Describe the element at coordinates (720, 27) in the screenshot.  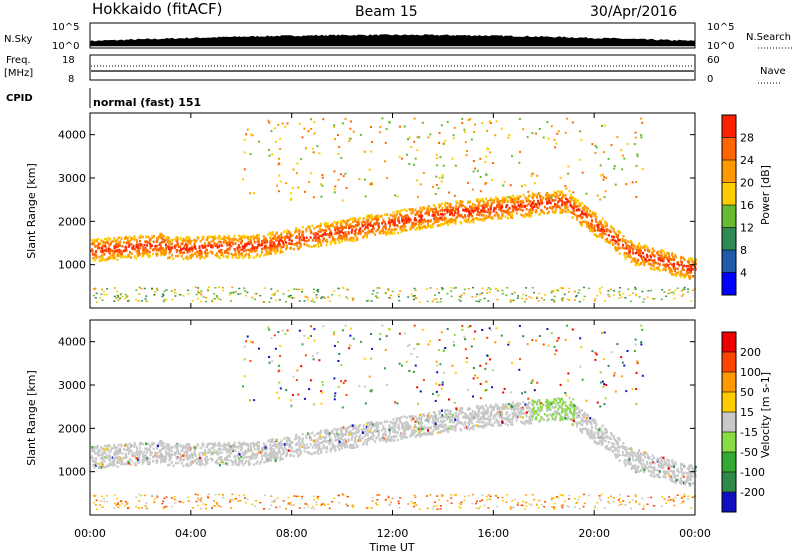
I see `nsearch-tick-top: 10^5` at that location.